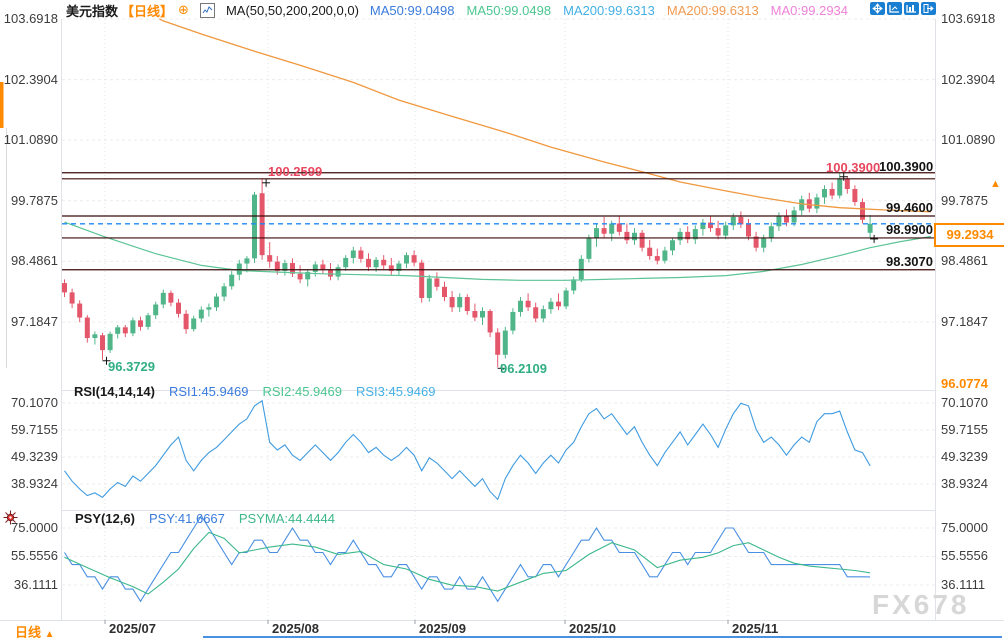 This screenshot has height=638, width=1004. What do you see at coordinates (35, 584) in the screenshot?
I see `psy-axis-label-left: 36.1111` at bounding box center [35, 584].